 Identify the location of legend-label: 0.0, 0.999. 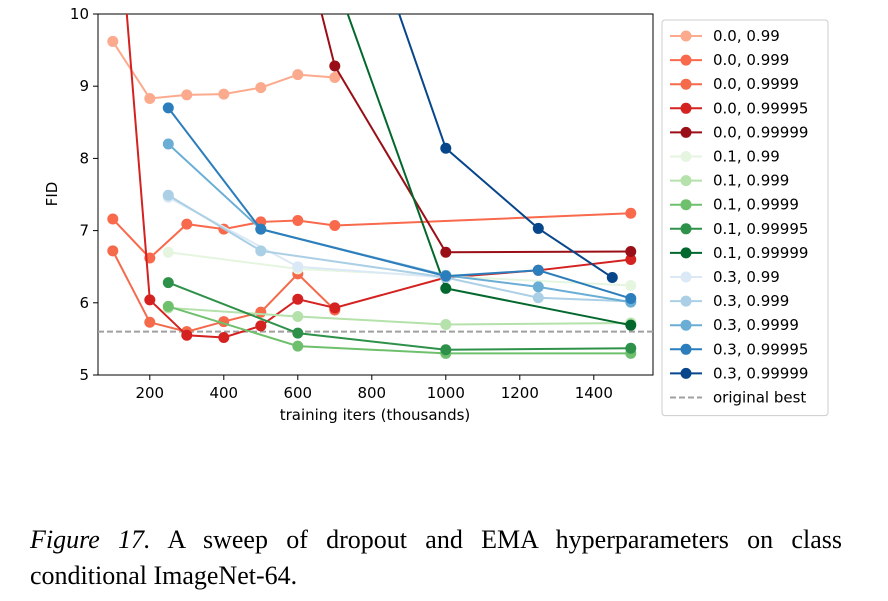
(751, 60).